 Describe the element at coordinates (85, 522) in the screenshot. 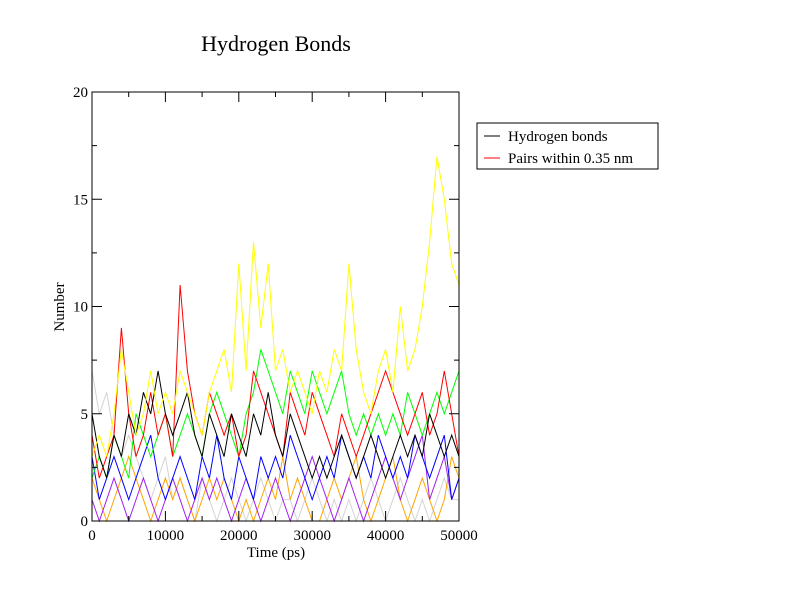

I see `y-tick-label: 0` at that location.